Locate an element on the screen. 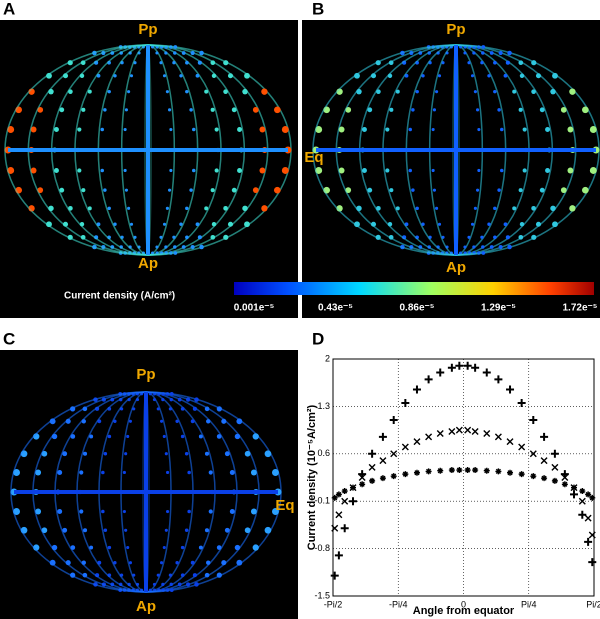  colorbar-labels: 0.001e⁻⁵ 0.43e⁻⁵ 0.86e⁻⁵ 1.29e⁻⁵ 1.72e⁻⁵ is located at coordinates (416, 308).